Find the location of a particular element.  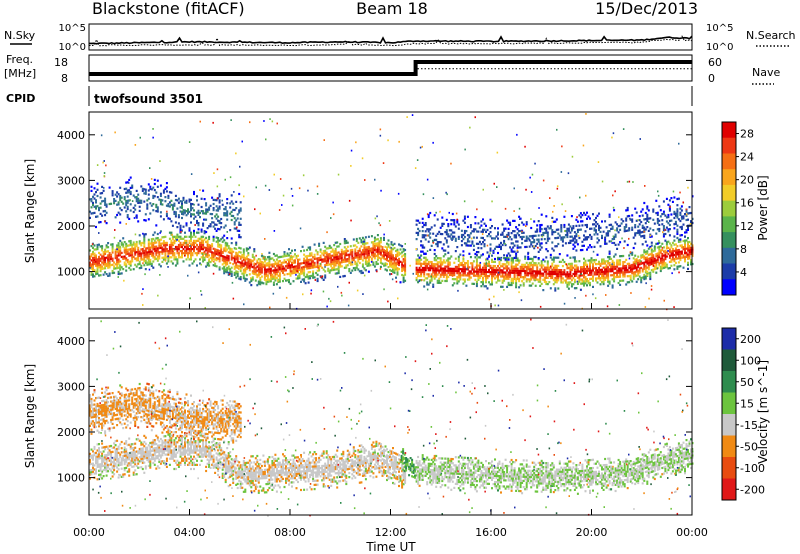

nsky-label: N.Sky is located at coordinates (20, 35).